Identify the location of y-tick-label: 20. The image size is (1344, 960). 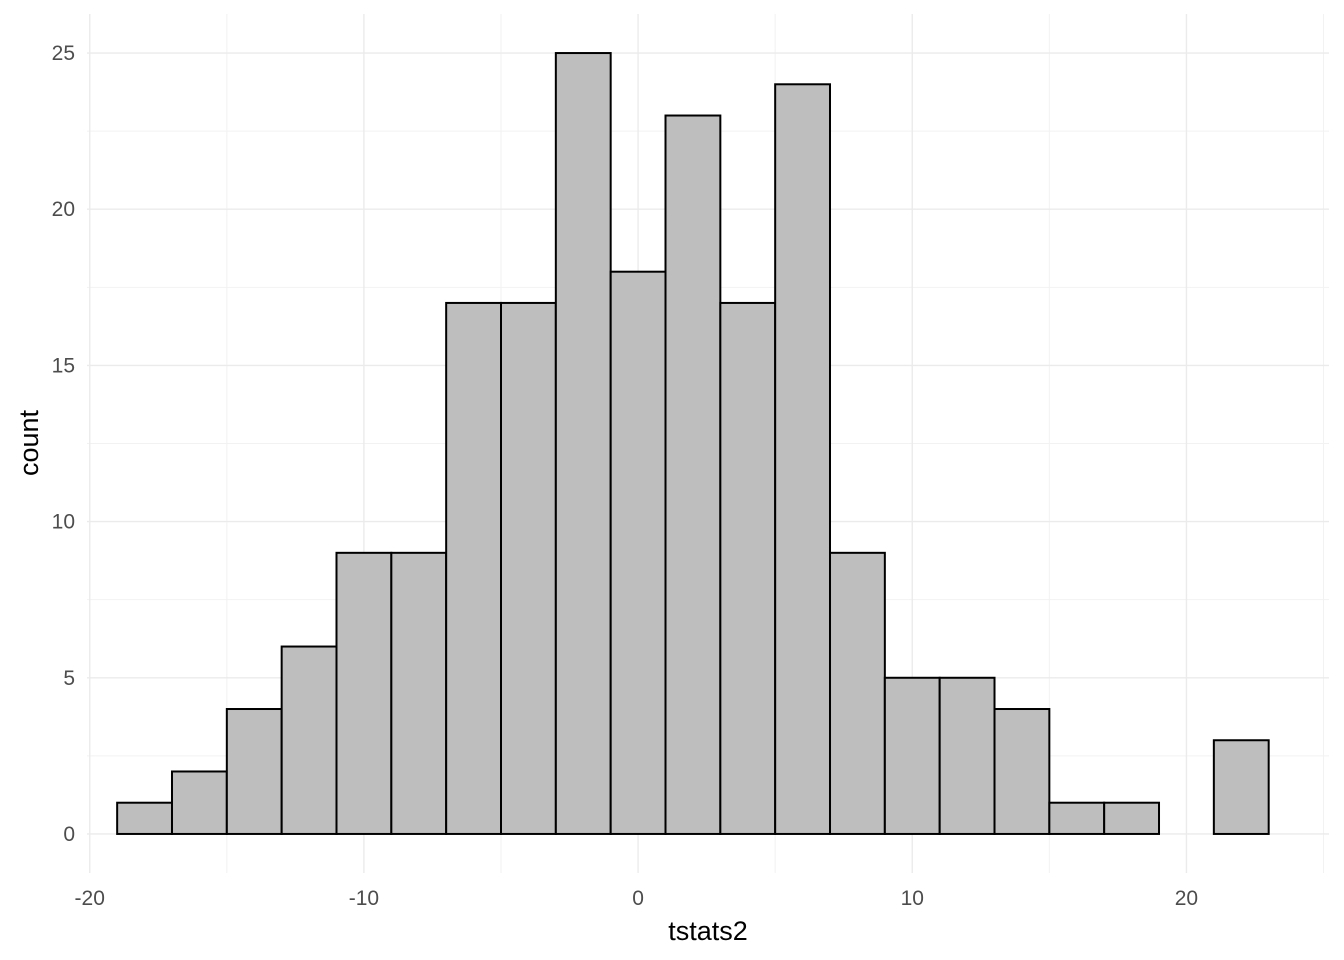
(63, 209).